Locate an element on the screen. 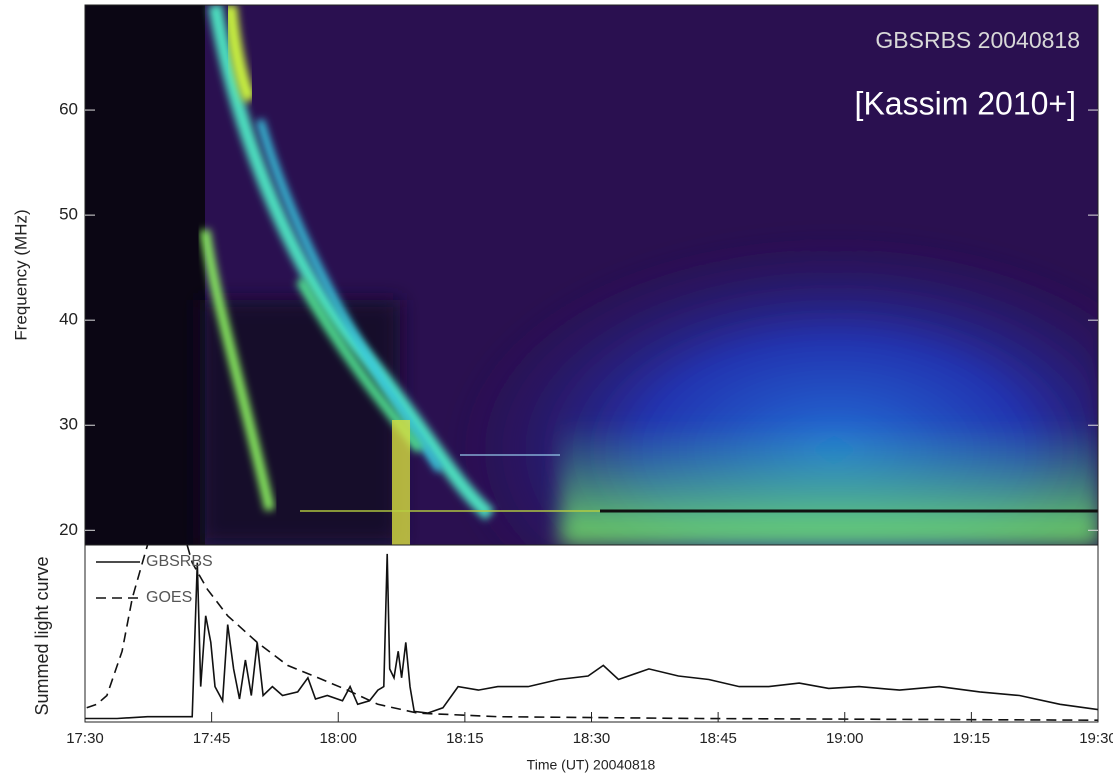  y-axis-title: Summed light curve is located at coordinates (42, 635).